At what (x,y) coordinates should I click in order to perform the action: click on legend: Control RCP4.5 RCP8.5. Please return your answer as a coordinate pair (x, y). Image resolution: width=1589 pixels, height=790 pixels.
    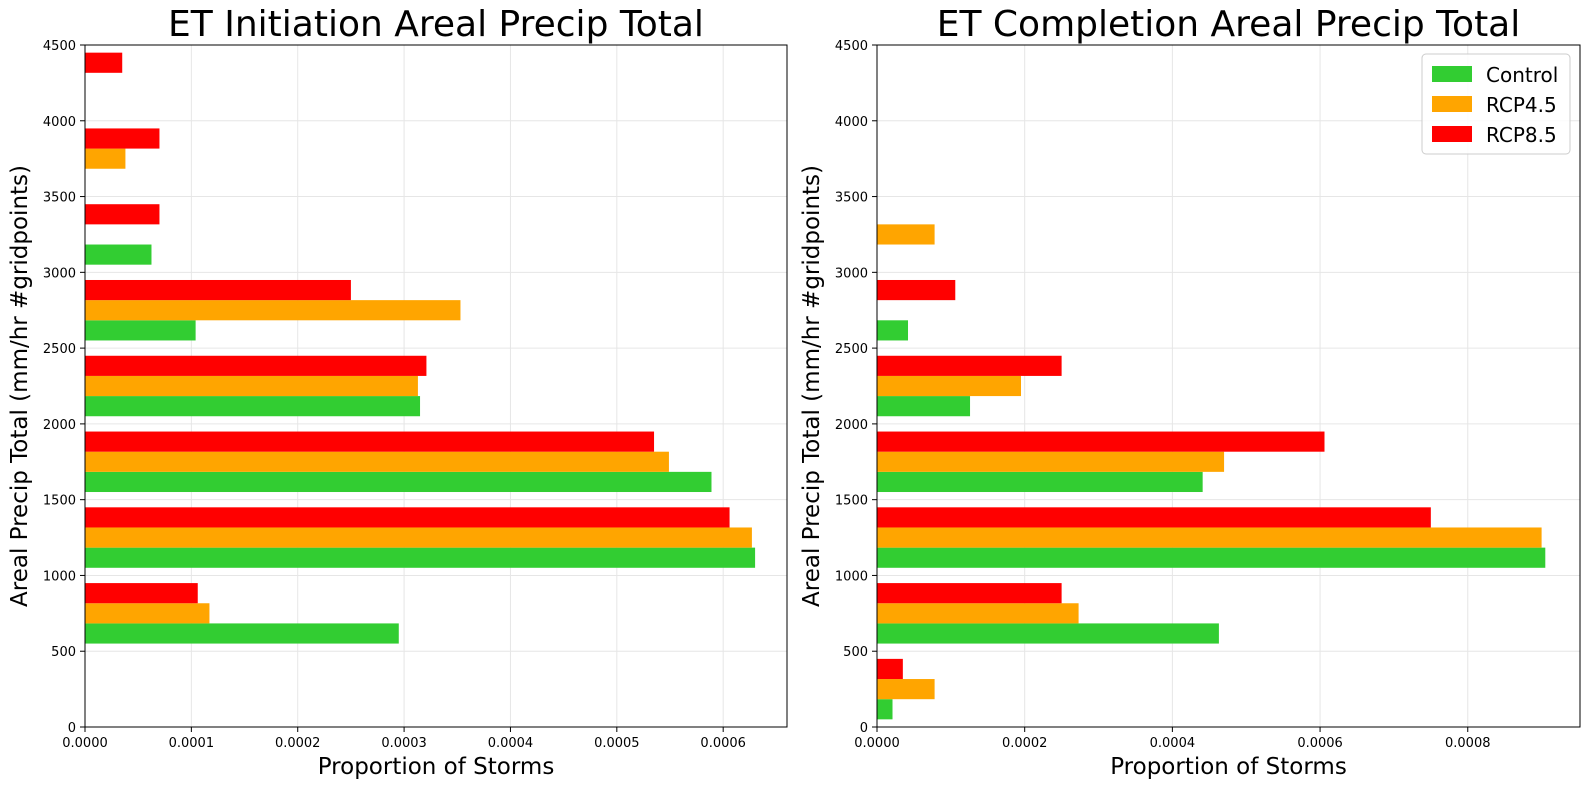
    Looking at the image, I should click on (1496, 104).